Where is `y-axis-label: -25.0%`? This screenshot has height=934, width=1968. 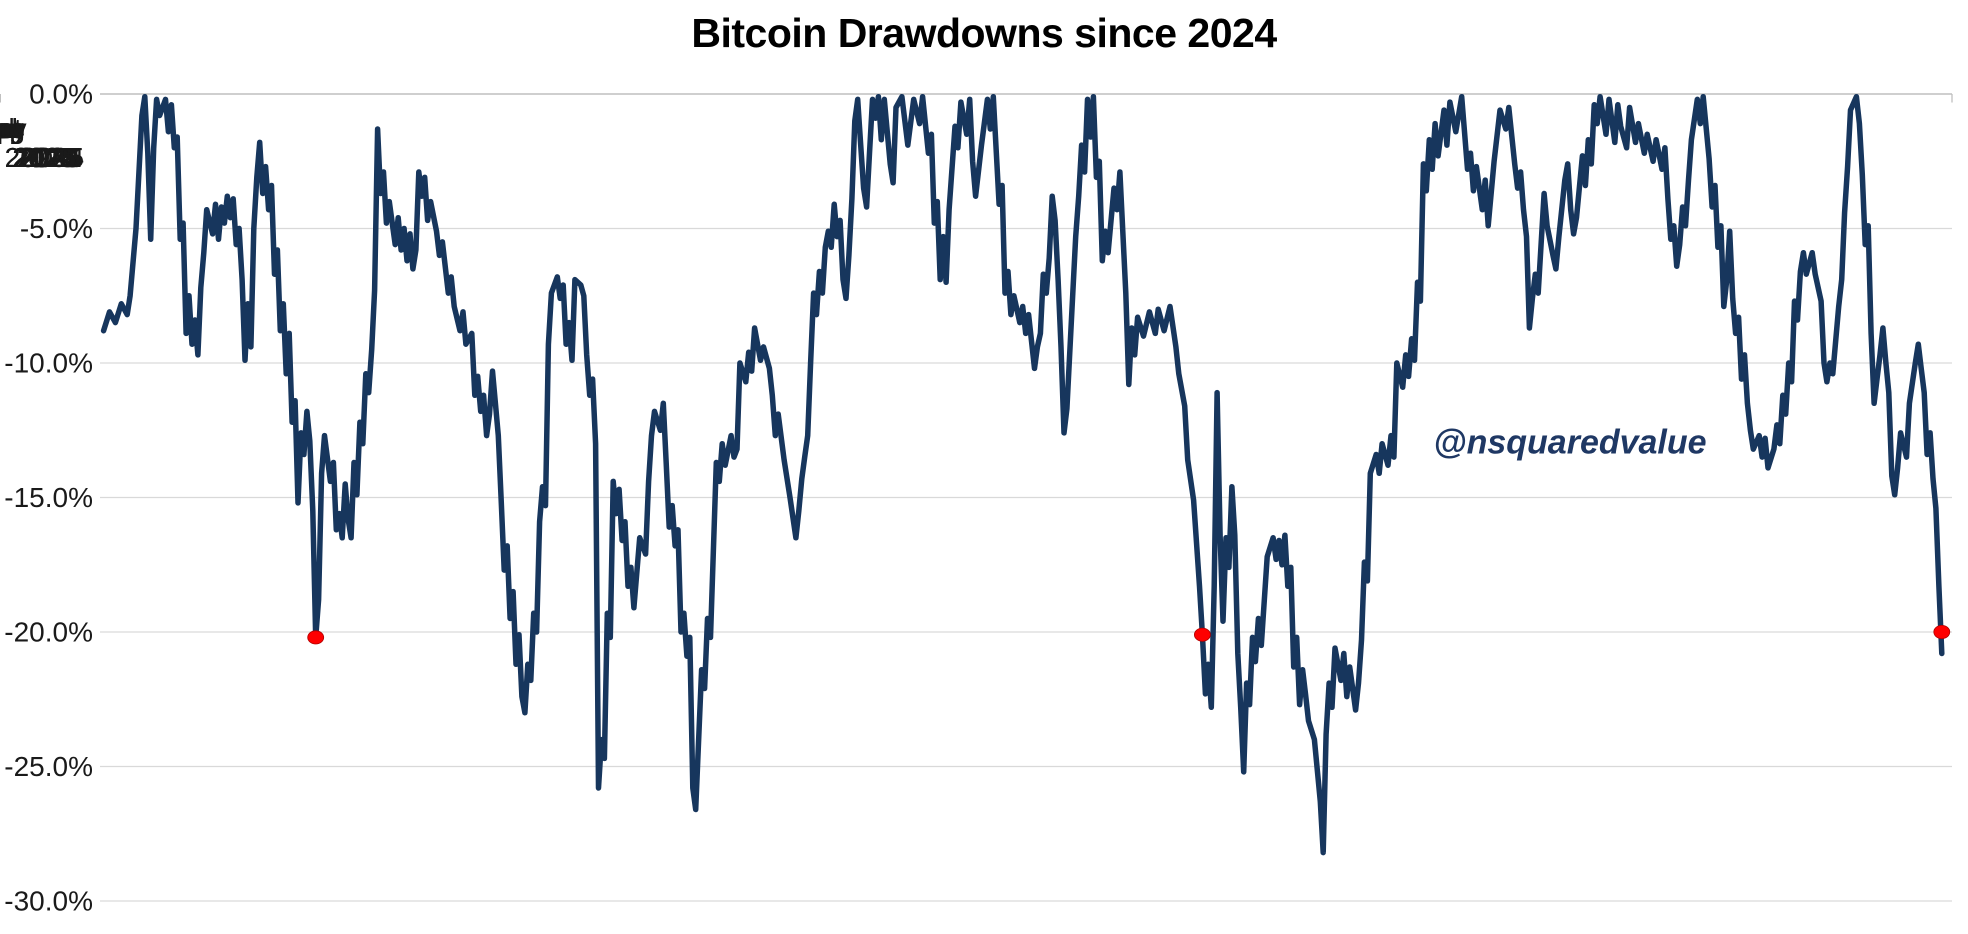 y-axis-label: -25.0% is located at coordinates (48, 766).